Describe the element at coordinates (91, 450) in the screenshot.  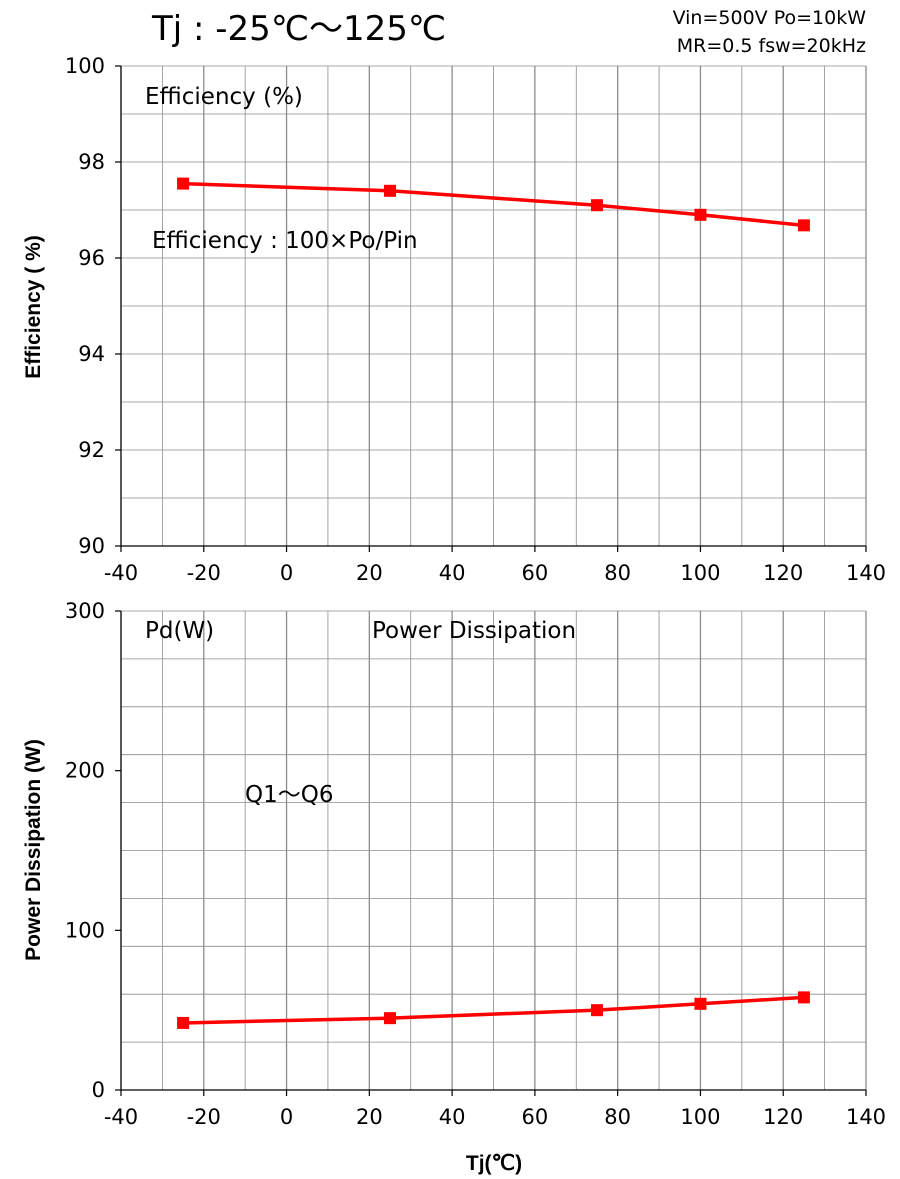
I see `y-tick-label: 92` at that location.